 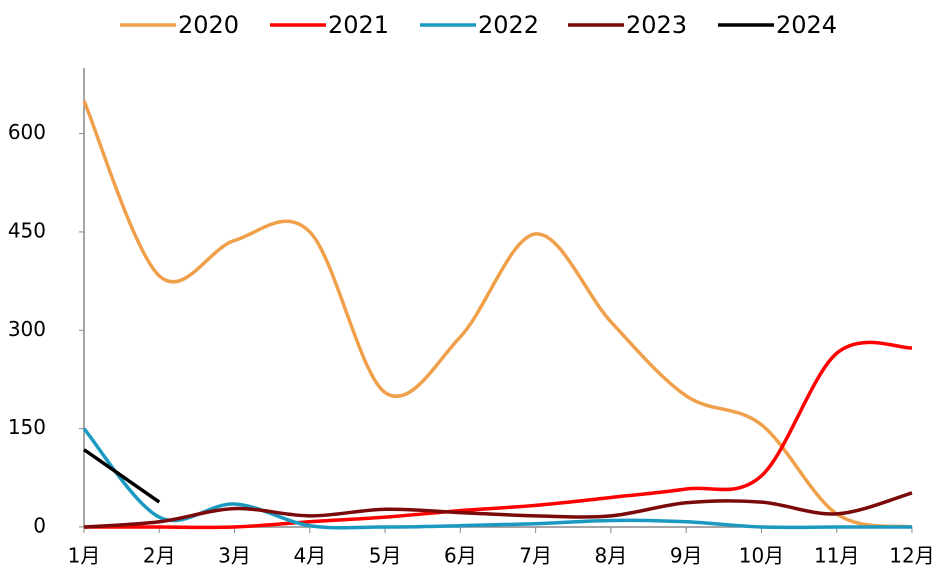 What do you see at coordinates (806, 25) in the screenshot?
I see `legend-label: 2024` at bounding box center [806, 25].